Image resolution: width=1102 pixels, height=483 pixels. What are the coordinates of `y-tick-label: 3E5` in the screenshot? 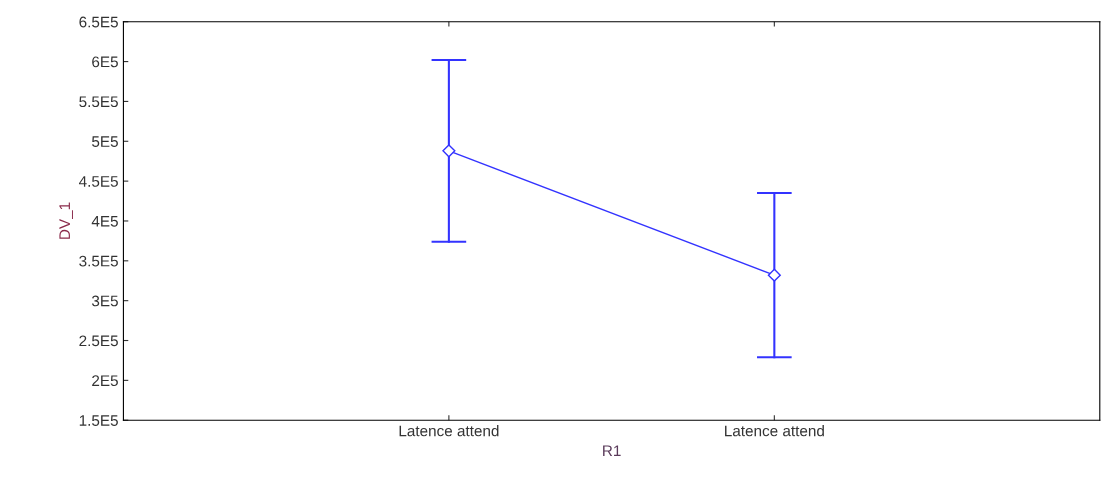 It's located at (104, 301).